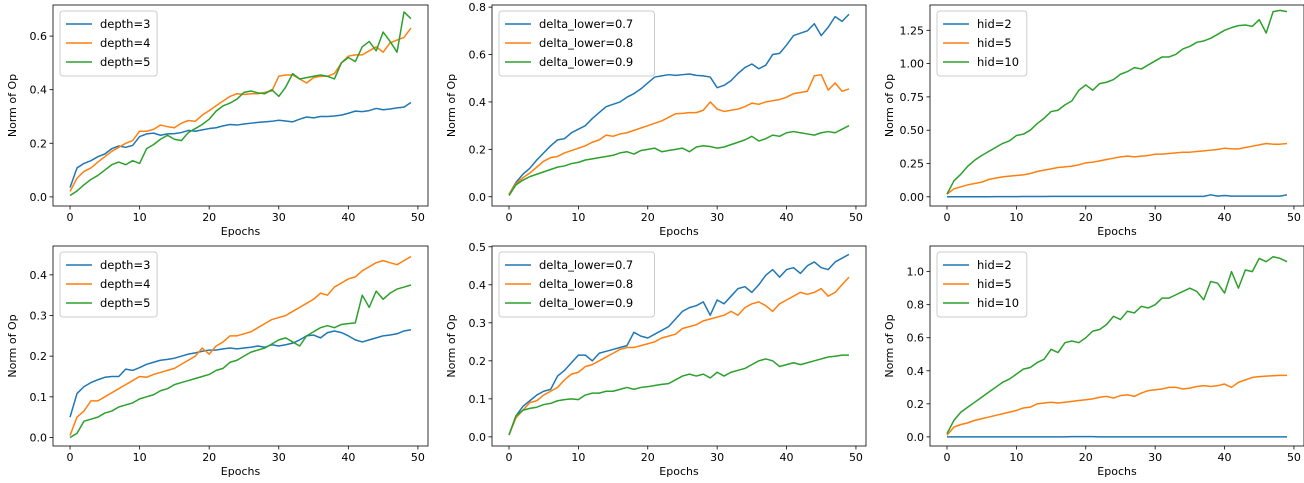 The width and height of the screenshot is (1304, 483). I want to click on legend-label: depth=3, so click(125, 265).